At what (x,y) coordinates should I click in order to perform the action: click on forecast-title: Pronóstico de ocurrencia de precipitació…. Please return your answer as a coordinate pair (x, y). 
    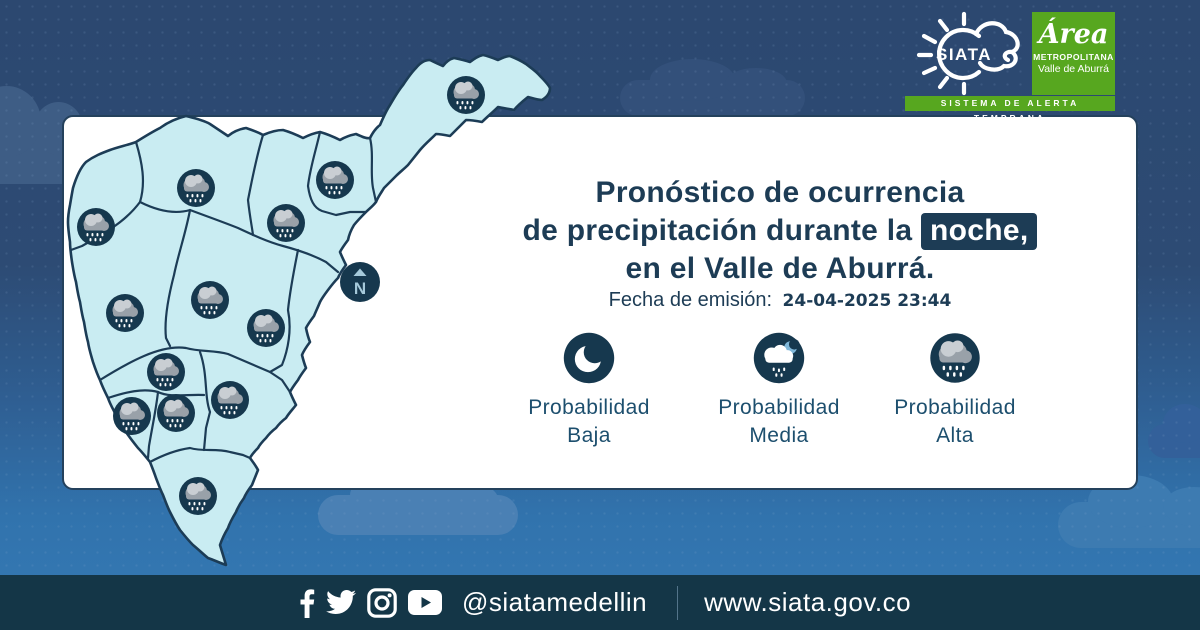
    Looking at the image, I should click on (780, 231).